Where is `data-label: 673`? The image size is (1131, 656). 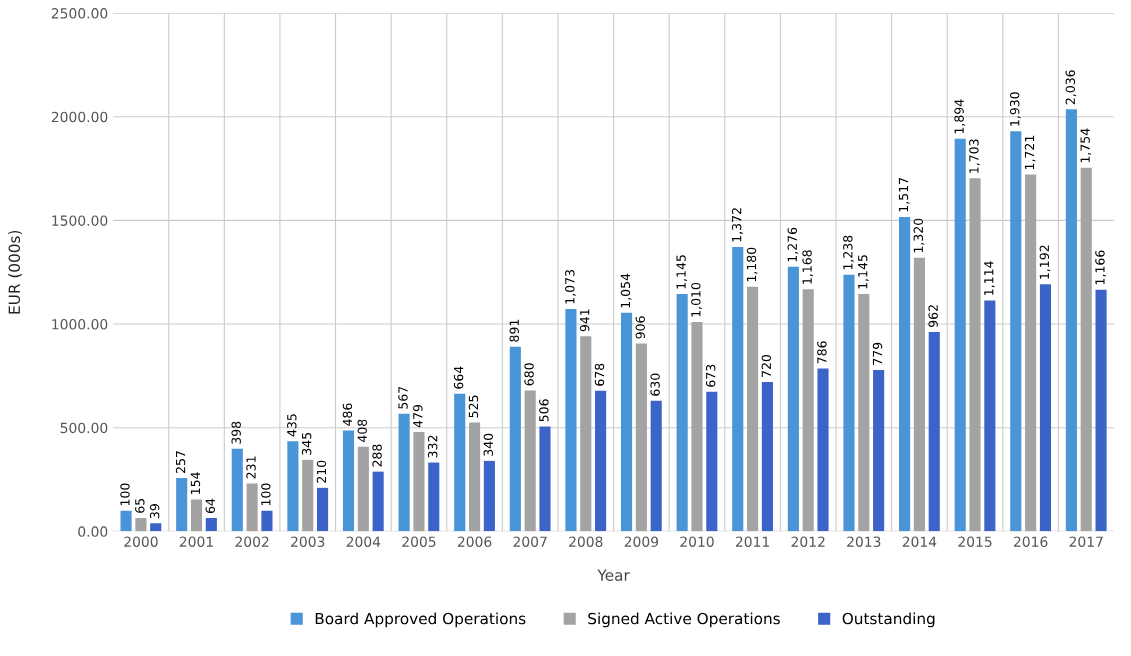
data-label: 673 is located at coordinates (710, 375).